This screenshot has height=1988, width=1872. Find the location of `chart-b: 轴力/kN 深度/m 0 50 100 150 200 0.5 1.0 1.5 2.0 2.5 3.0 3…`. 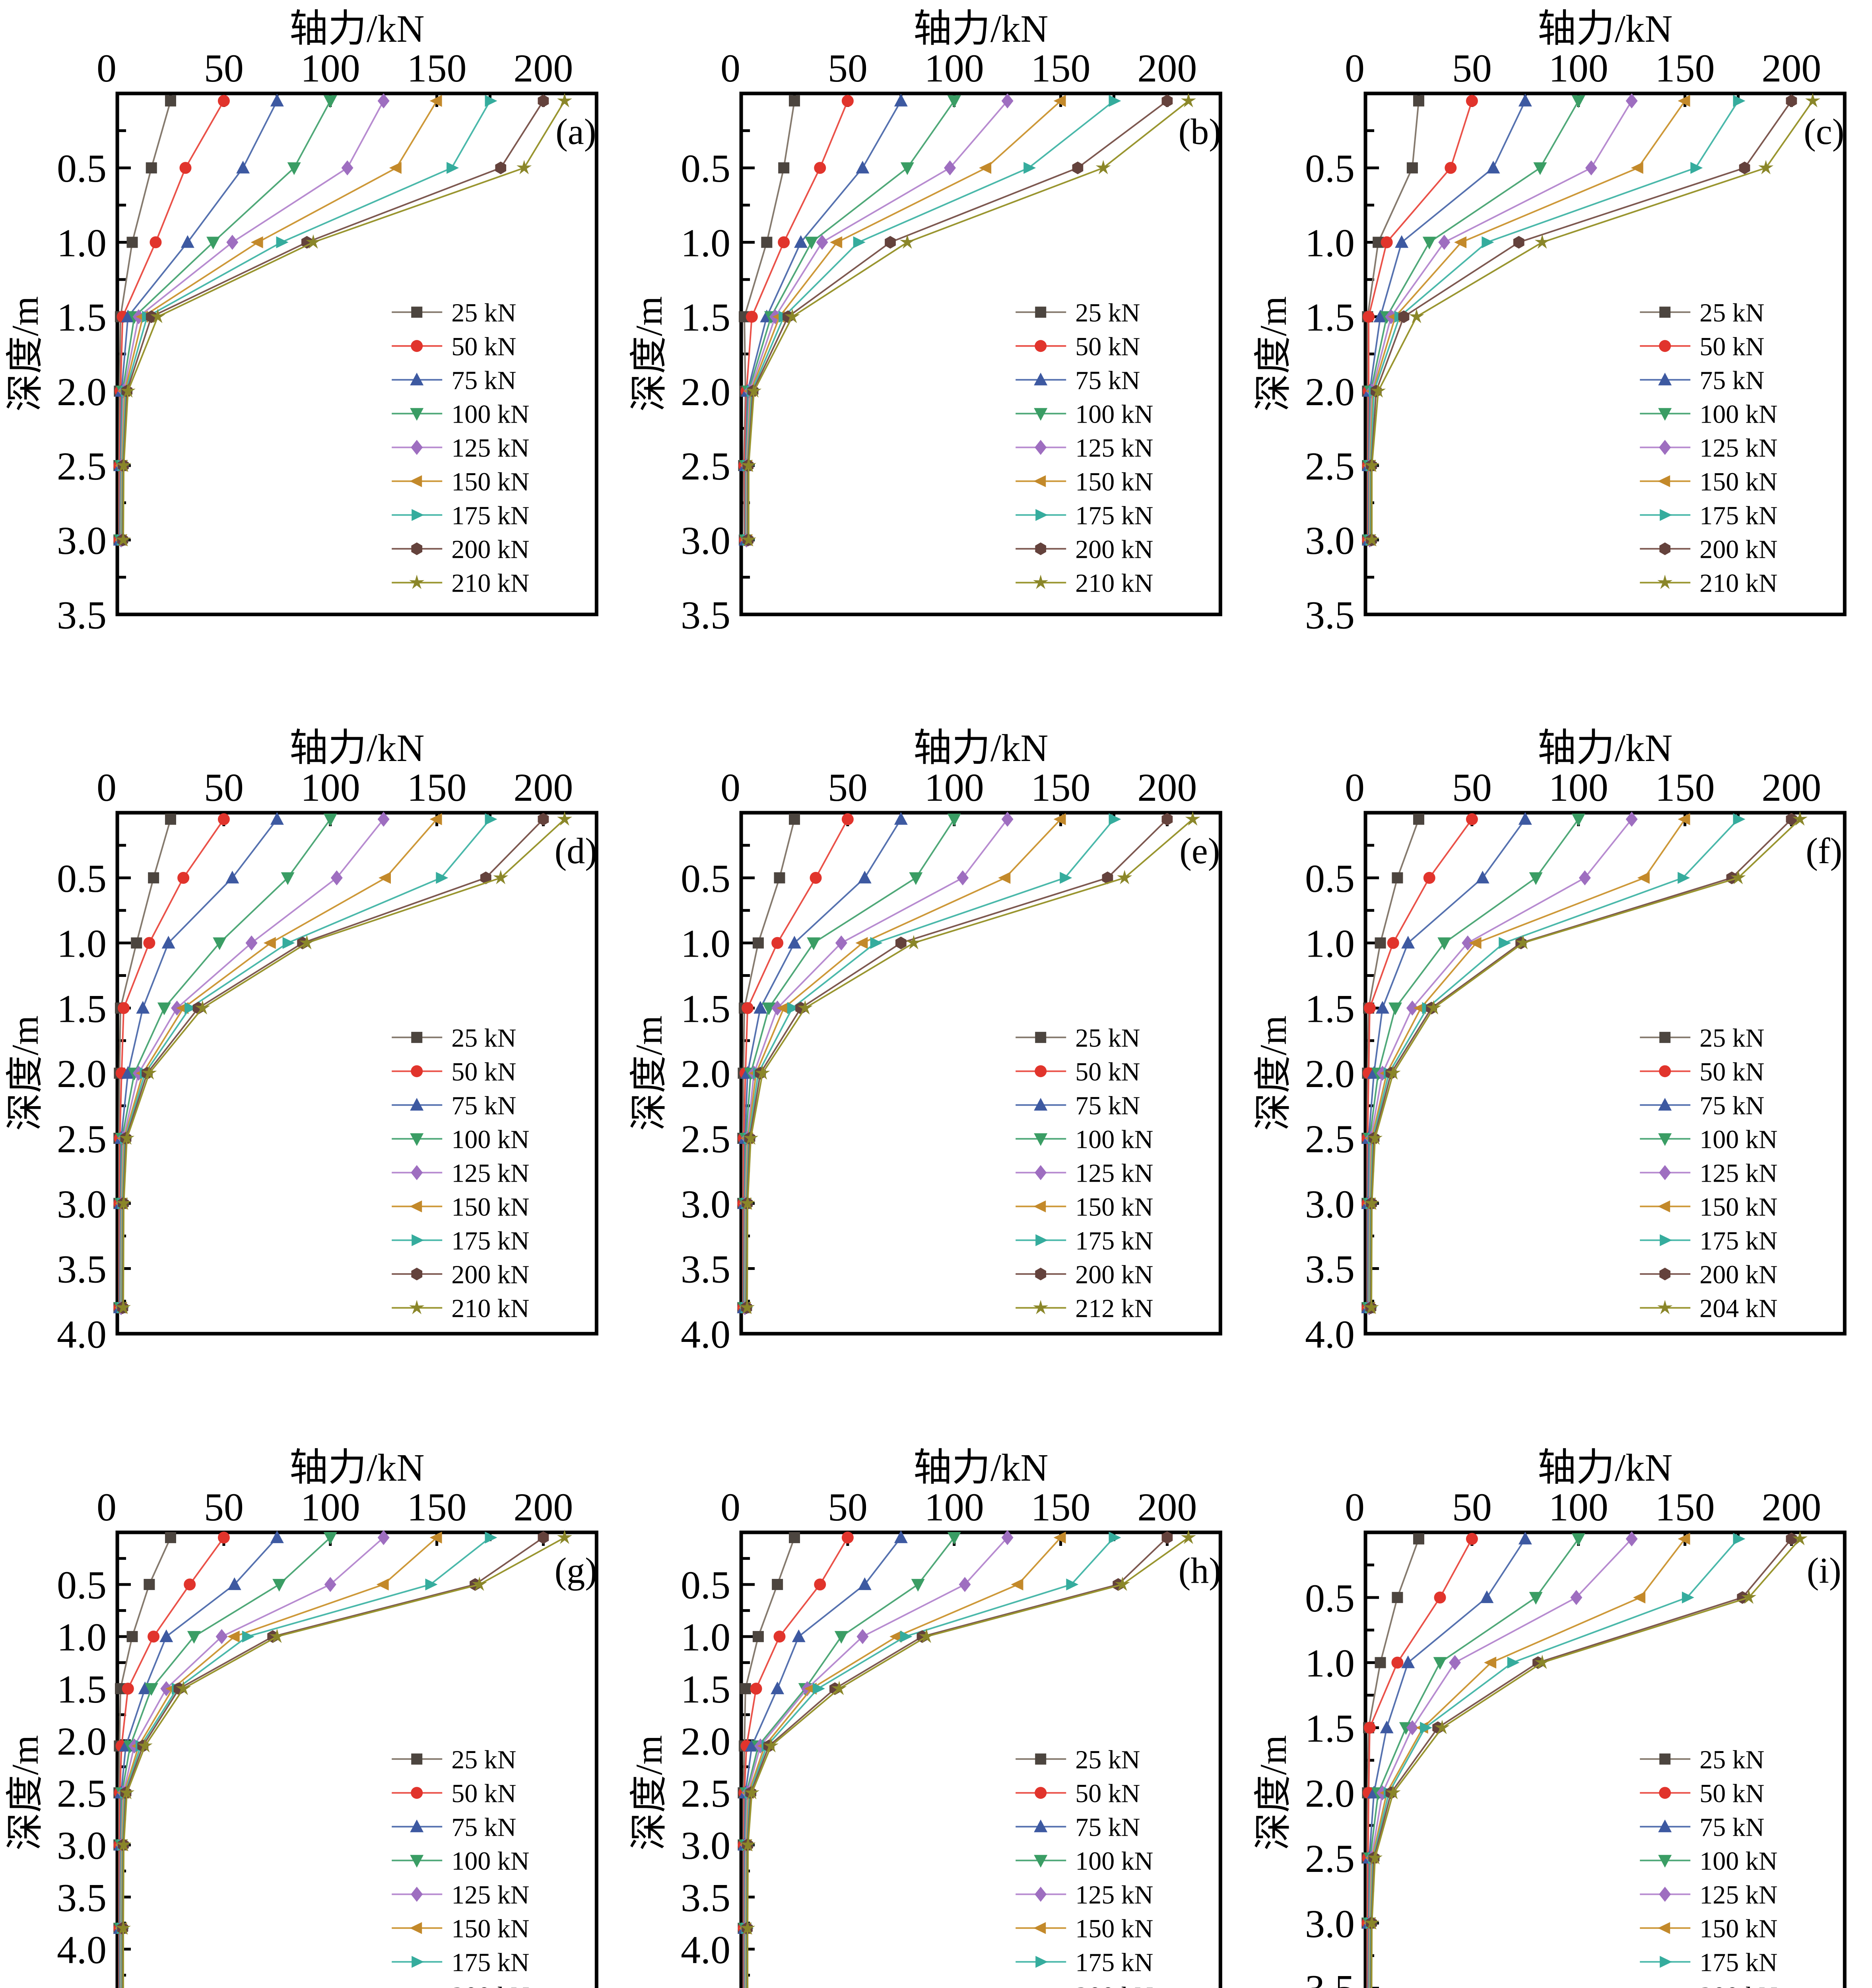

chart-b: 轴力/kN 深度/m 0 50 100 150 200 0.5 1.0 1.5 2.0 2.5 3.0 3… is located at coordinates (936, 360).